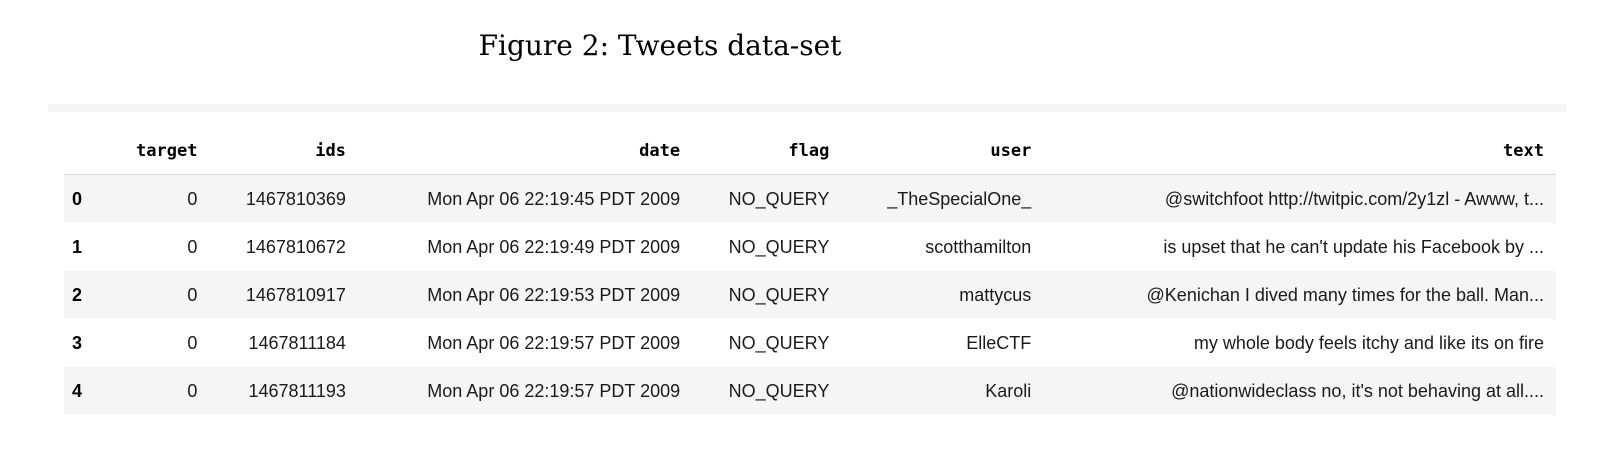 The height and width of the screenshot is (474, 1614). I want to click on row-index: 1, so click(77, 246).